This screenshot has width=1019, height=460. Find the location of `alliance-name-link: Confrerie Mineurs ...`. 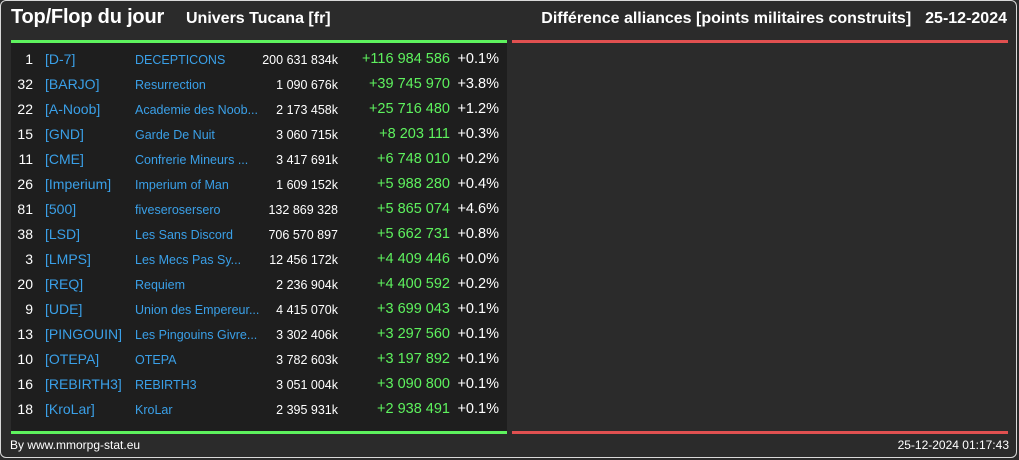

alliance-name-link: Confrerie Mineurs ... is located at coordinates (192, 160).